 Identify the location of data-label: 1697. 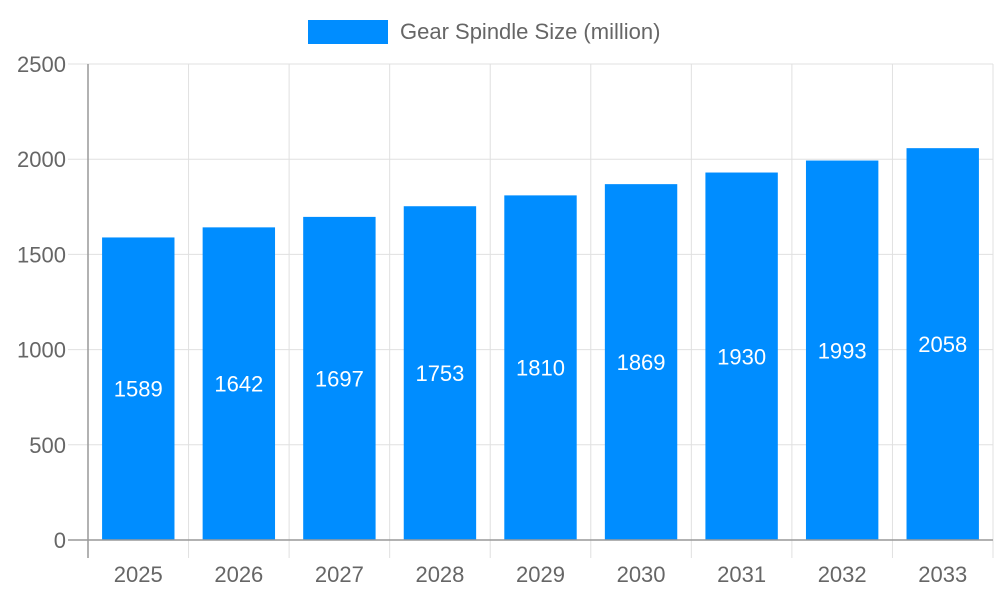
(339, 378).